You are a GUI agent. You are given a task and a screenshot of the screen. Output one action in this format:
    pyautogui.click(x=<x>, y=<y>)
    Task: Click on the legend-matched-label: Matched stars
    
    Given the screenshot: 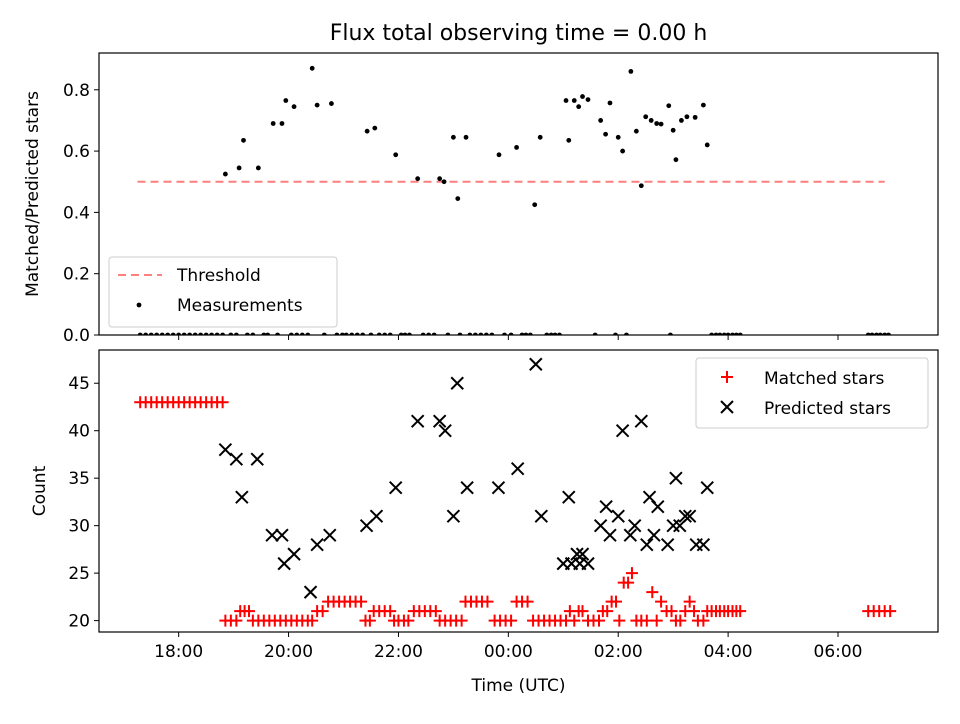 What is the action you would take?
    pyautogui.click(x=824, y=379)
    